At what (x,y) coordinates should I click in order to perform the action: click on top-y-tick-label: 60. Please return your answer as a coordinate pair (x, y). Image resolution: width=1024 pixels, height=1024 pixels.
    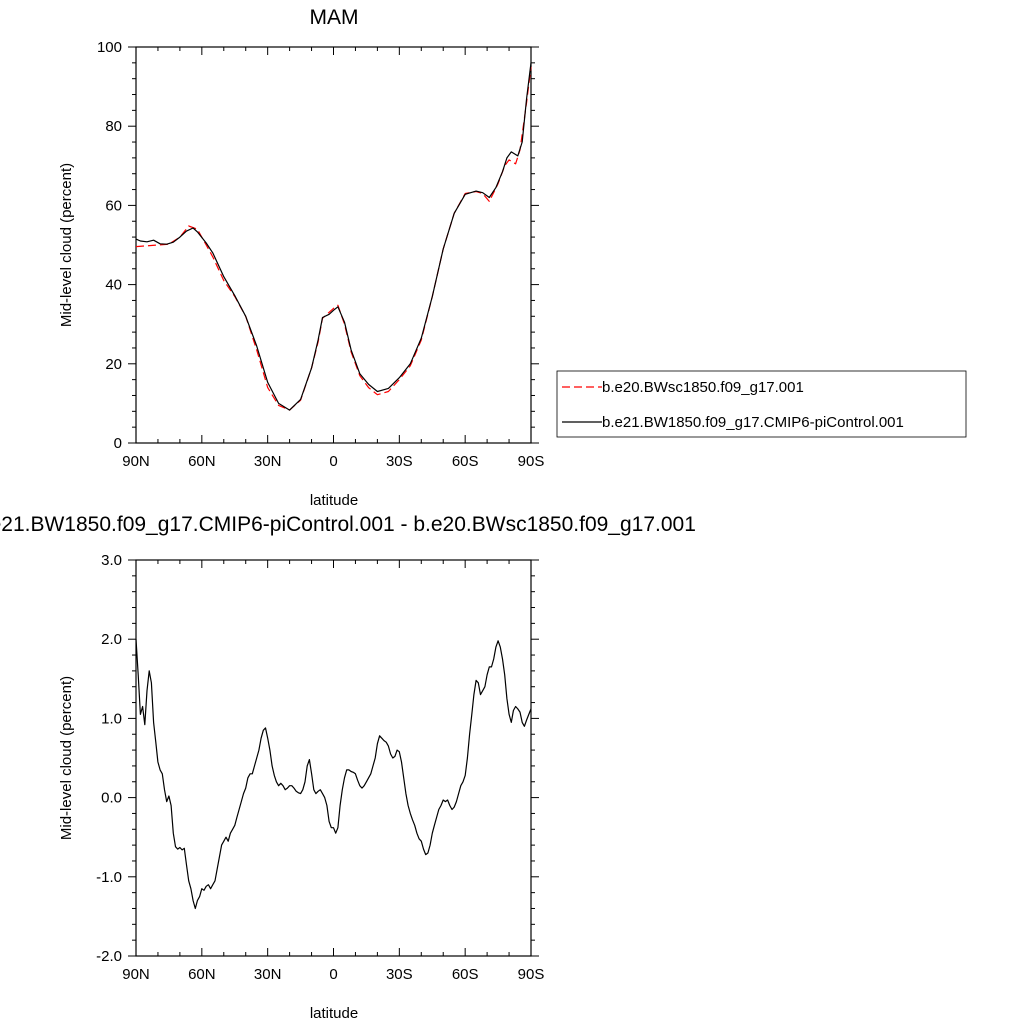
    Looking at the image, I should click on (113, 205).